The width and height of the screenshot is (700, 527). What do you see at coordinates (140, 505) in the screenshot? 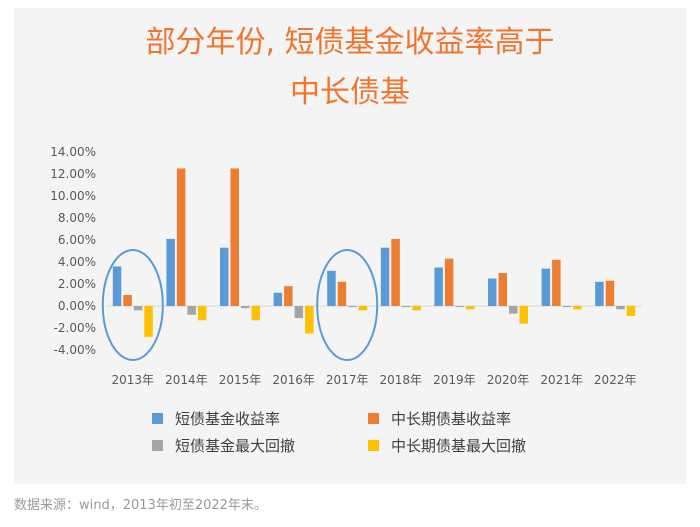
I see `source-note: 数据来源：wind，2013年初至2022年末。` at bounding box center [140, 505].